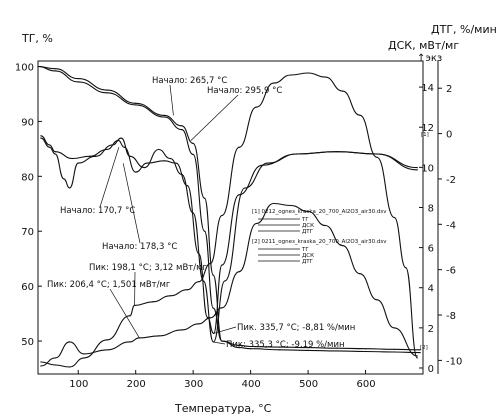 Image resolution: width=500 pixels, height=418 pixels. What do you see at coordinates (451, 225) in the screenshot?
I see `y-tick-label-dtg: -4` at bounding box center [451, 225].